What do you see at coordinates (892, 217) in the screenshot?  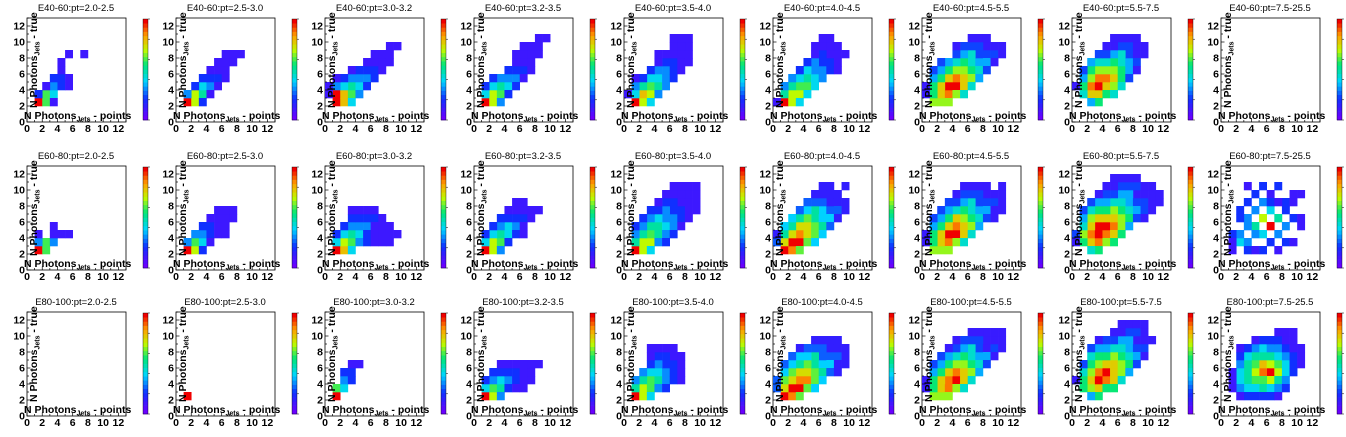 I see `color-bar` at bounding box center [892, 217].